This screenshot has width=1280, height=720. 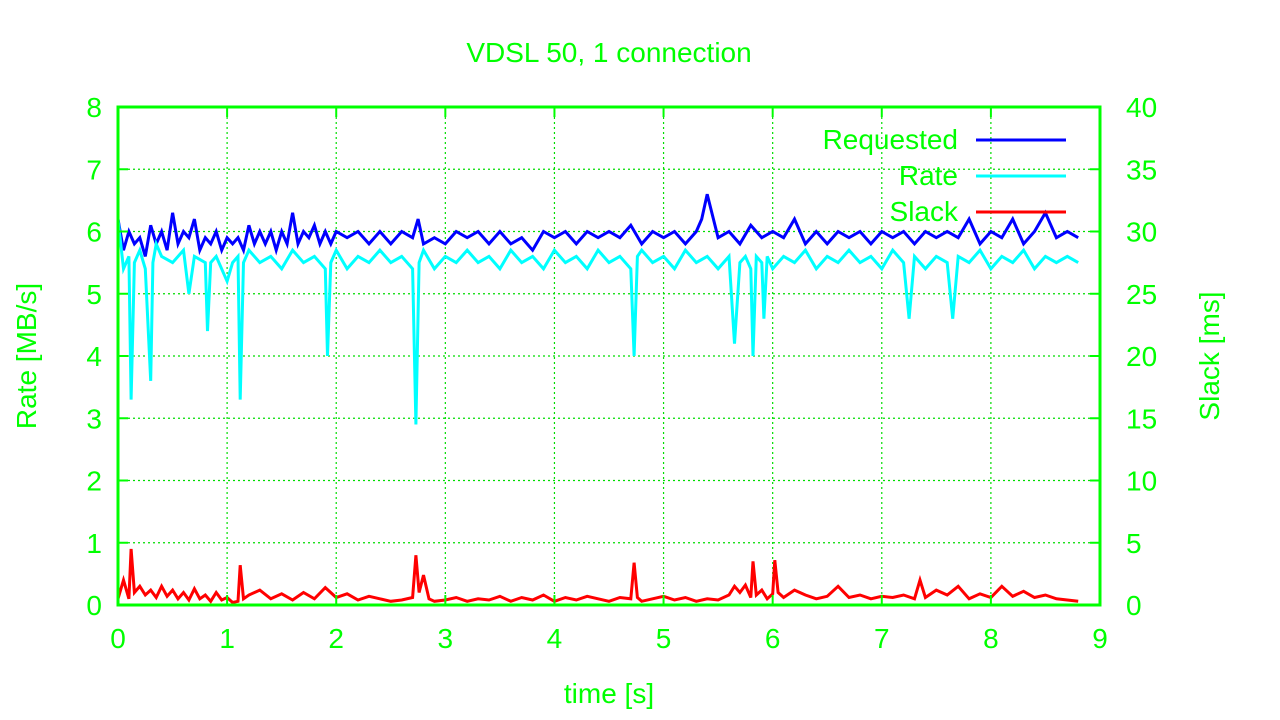 What do you see at coordinates (227, 638) in the screenshot?
I see `x-tick-label: 1` at bounding box center [227, 638].